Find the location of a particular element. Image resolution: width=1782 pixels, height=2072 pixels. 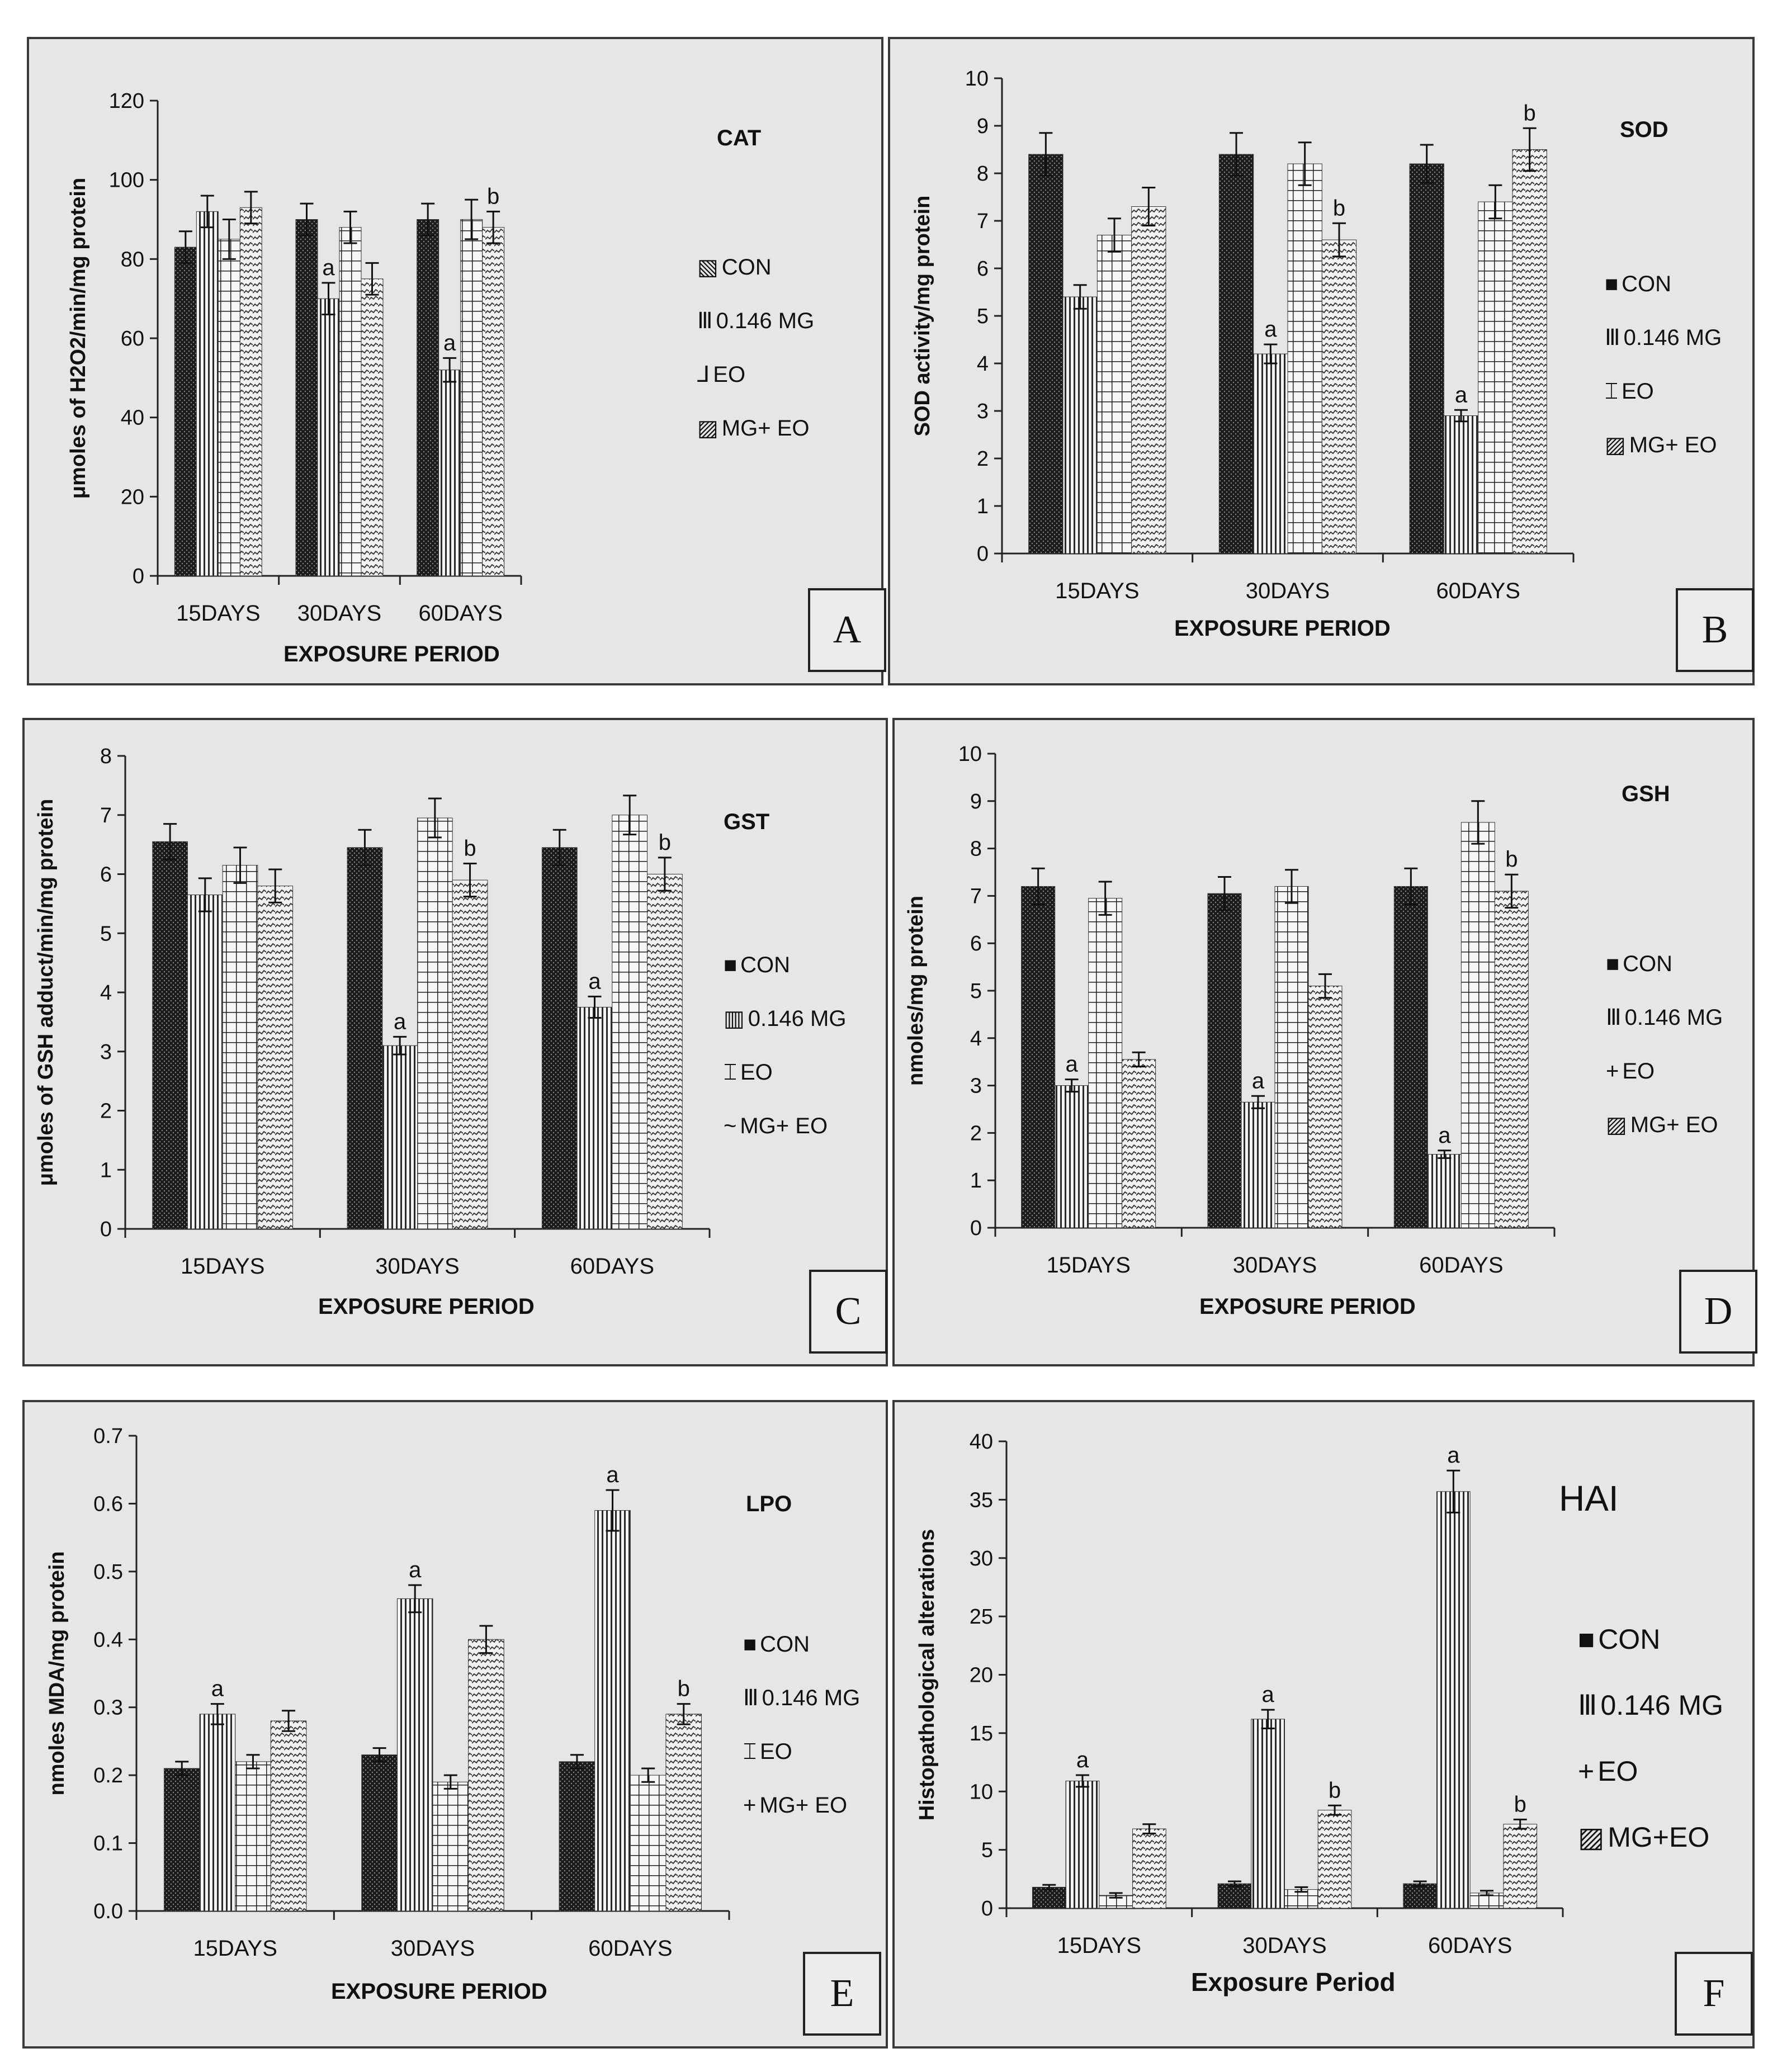

y-tick-label: 2 is located at coordinates (106, 1111).